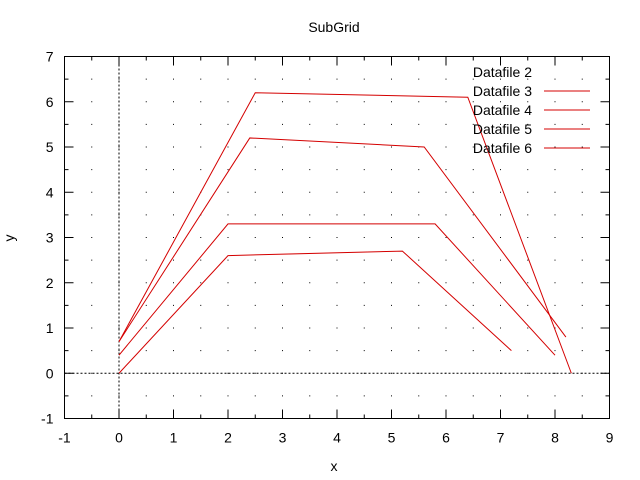 Image resolution: width=640 pixels, height=480 pixels. What do you see at coordinates (228, 438) in the screenshot?
I see `x-tick-label: 2` at bounding box center [228, 438].